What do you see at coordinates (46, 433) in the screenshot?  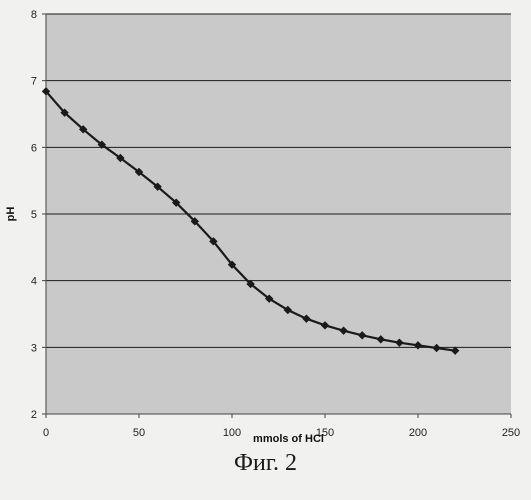 I see `x-tick-label: 0` at bounding box center [46, 433].